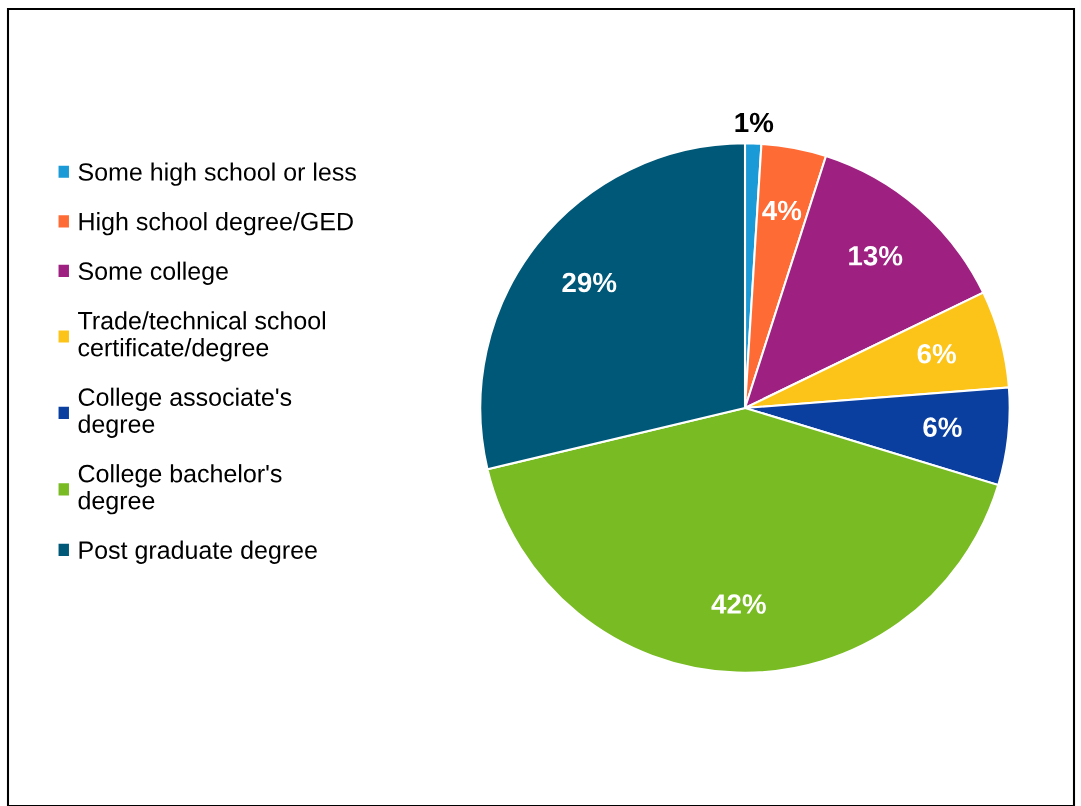  What do you see at coordinates (202, 336) in the screenshot?
I see `legend-label: Trade/technical school certificate/degree` at bounding box center [202, 336].